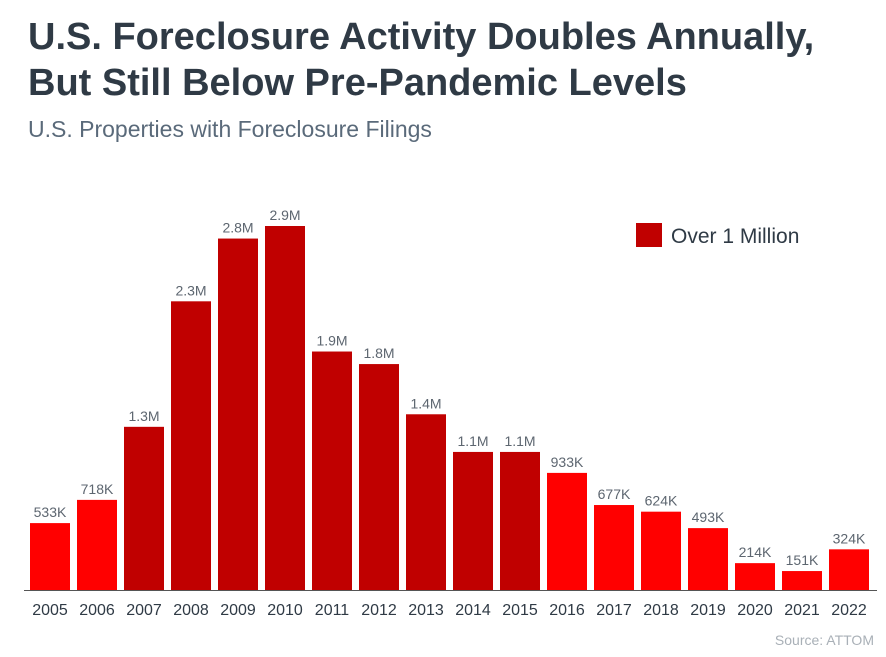 The image size is (886, 657). What do you see at coordinates (50, 610) in the screenshot?
I see `x-tick-label-2005: 2005` at bounding box center [50, 610].